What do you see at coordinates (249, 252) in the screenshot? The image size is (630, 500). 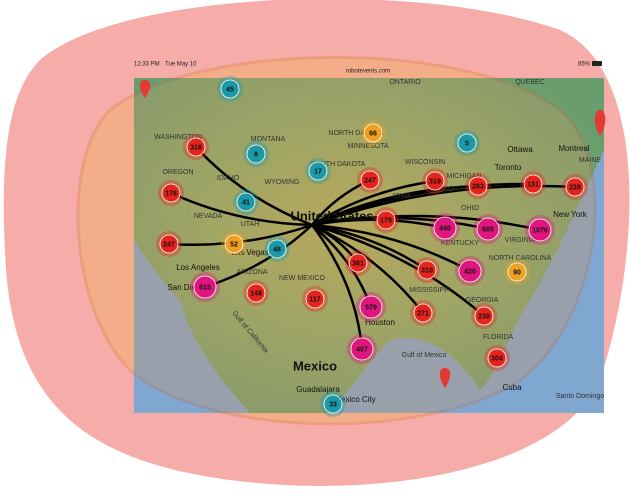 I see `place-label: Las Vegas` at bounding box center [249, 252].